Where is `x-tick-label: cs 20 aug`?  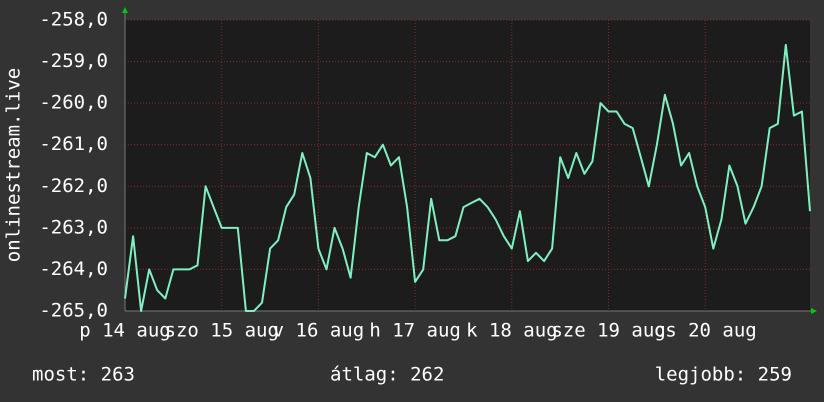
x-tick-label: cs 20 aug is located at coordinates (705, 331).